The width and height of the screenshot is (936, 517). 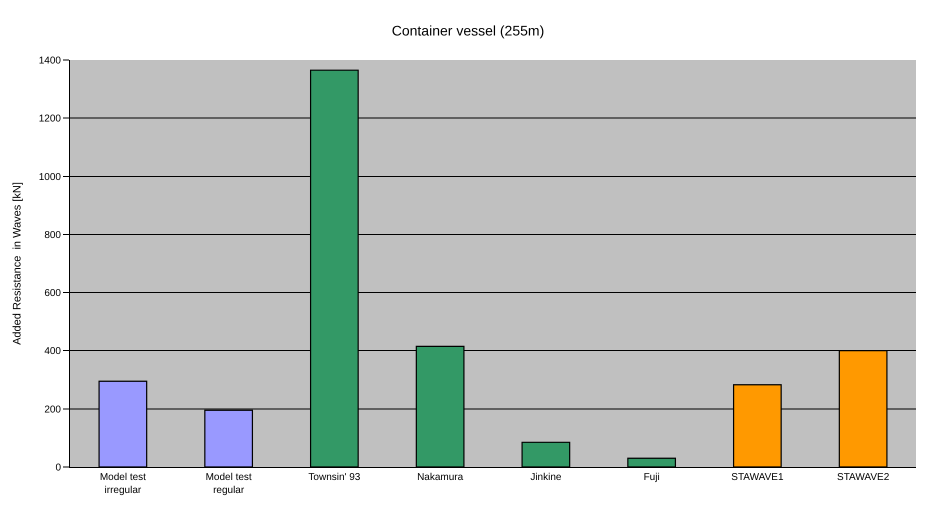 I want to click on x-tick-label: Townsin' 93, so click(x=334, y=477).